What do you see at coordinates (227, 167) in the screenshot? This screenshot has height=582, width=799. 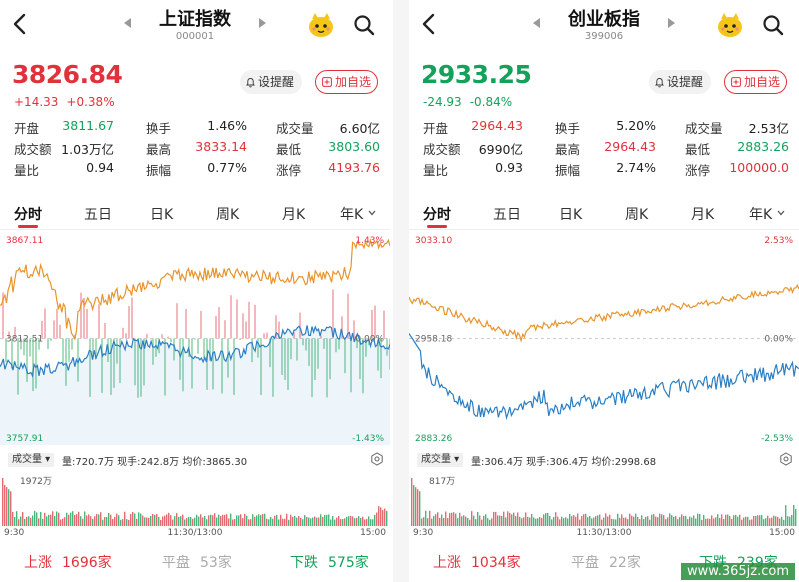 I see `stat-value: 0.77%` at bounding box center [227, 167].